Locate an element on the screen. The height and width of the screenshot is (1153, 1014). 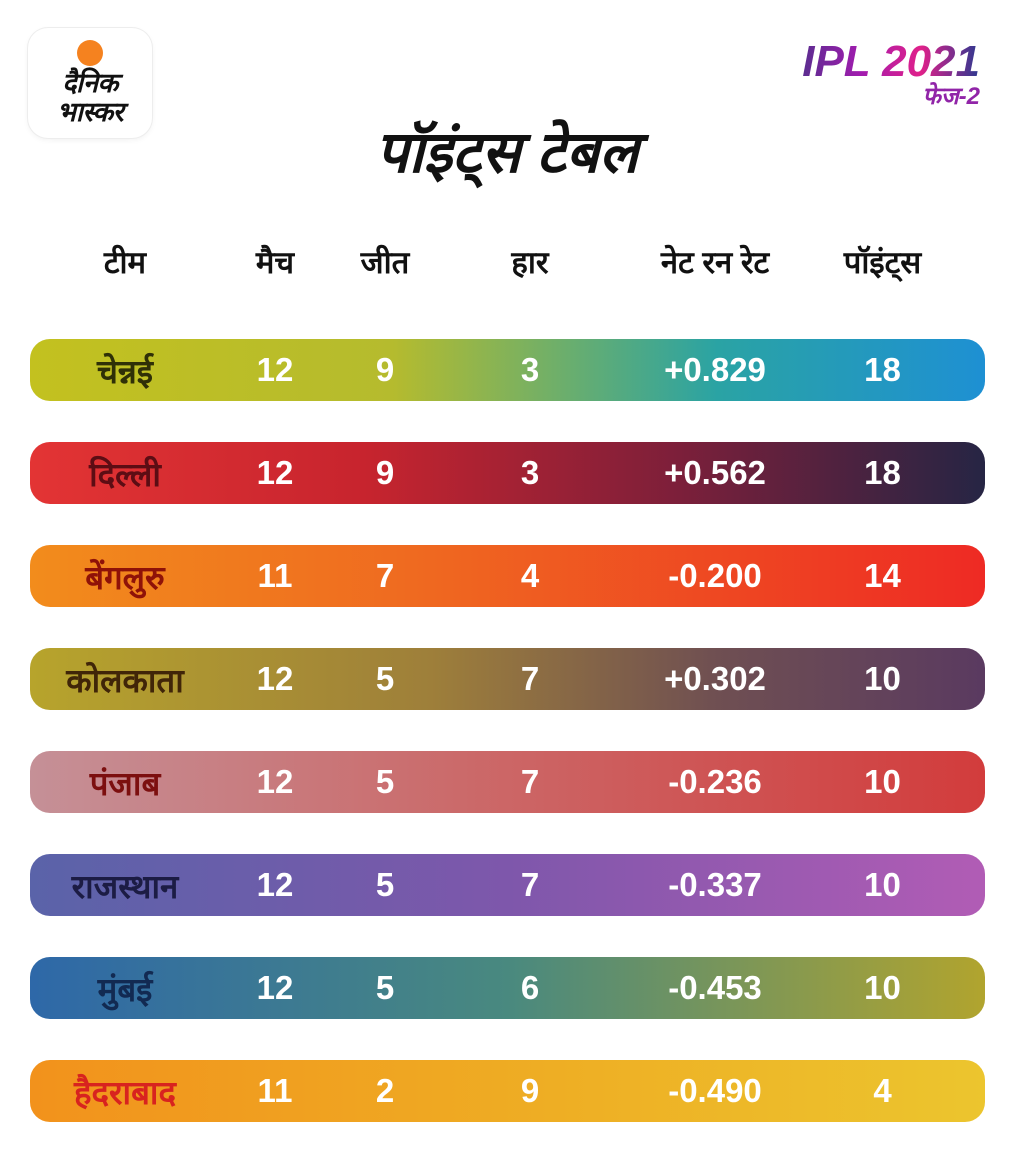
table-header-row: टीम मैच जीत हार नेट रन रेट पॉइंट्स is located at coordinates (507, 263).